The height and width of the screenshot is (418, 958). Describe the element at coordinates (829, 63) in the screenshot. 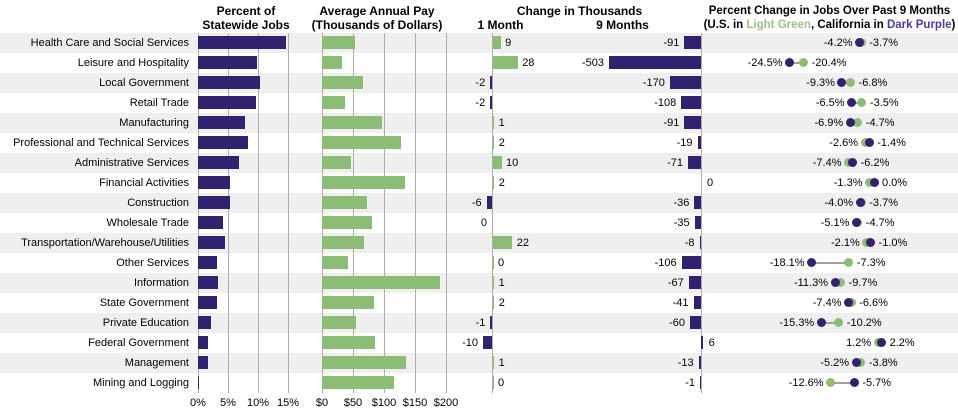

I see `pct-change-high-value: -20.4%` at that location.